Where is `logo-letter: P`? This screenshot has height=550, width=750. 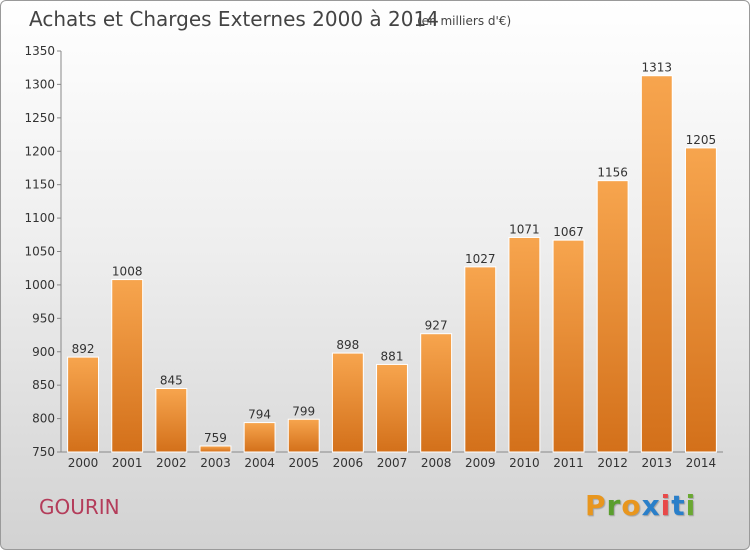 logo-letter: P is located at coordinates (596, 505).